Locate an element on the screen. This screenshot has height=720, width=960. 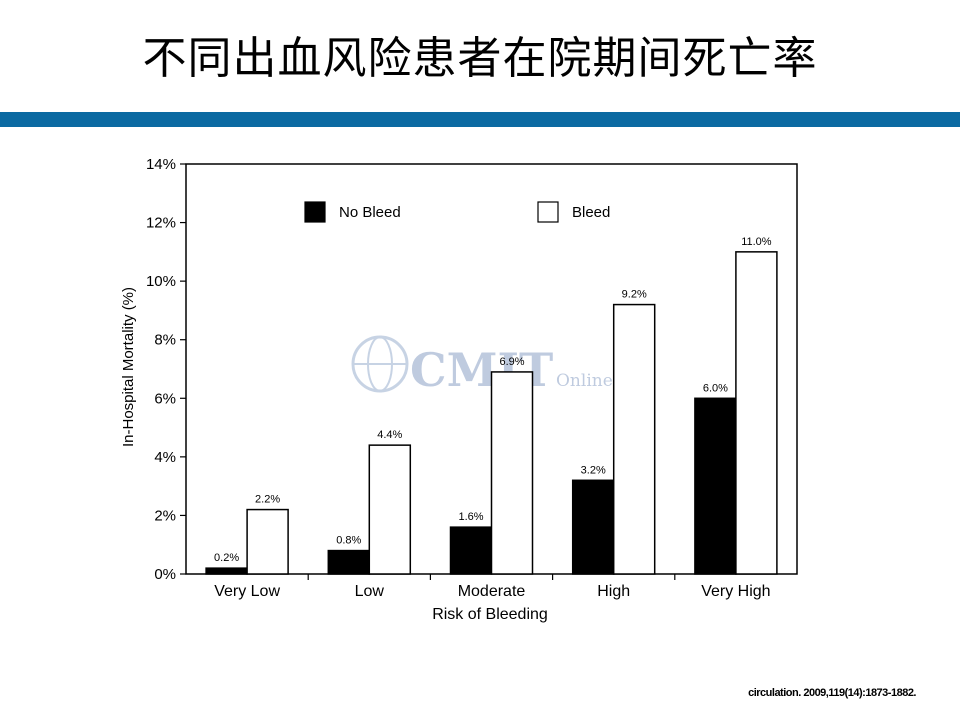
y-tick-label: 8% is located at coordinates (165, 340).